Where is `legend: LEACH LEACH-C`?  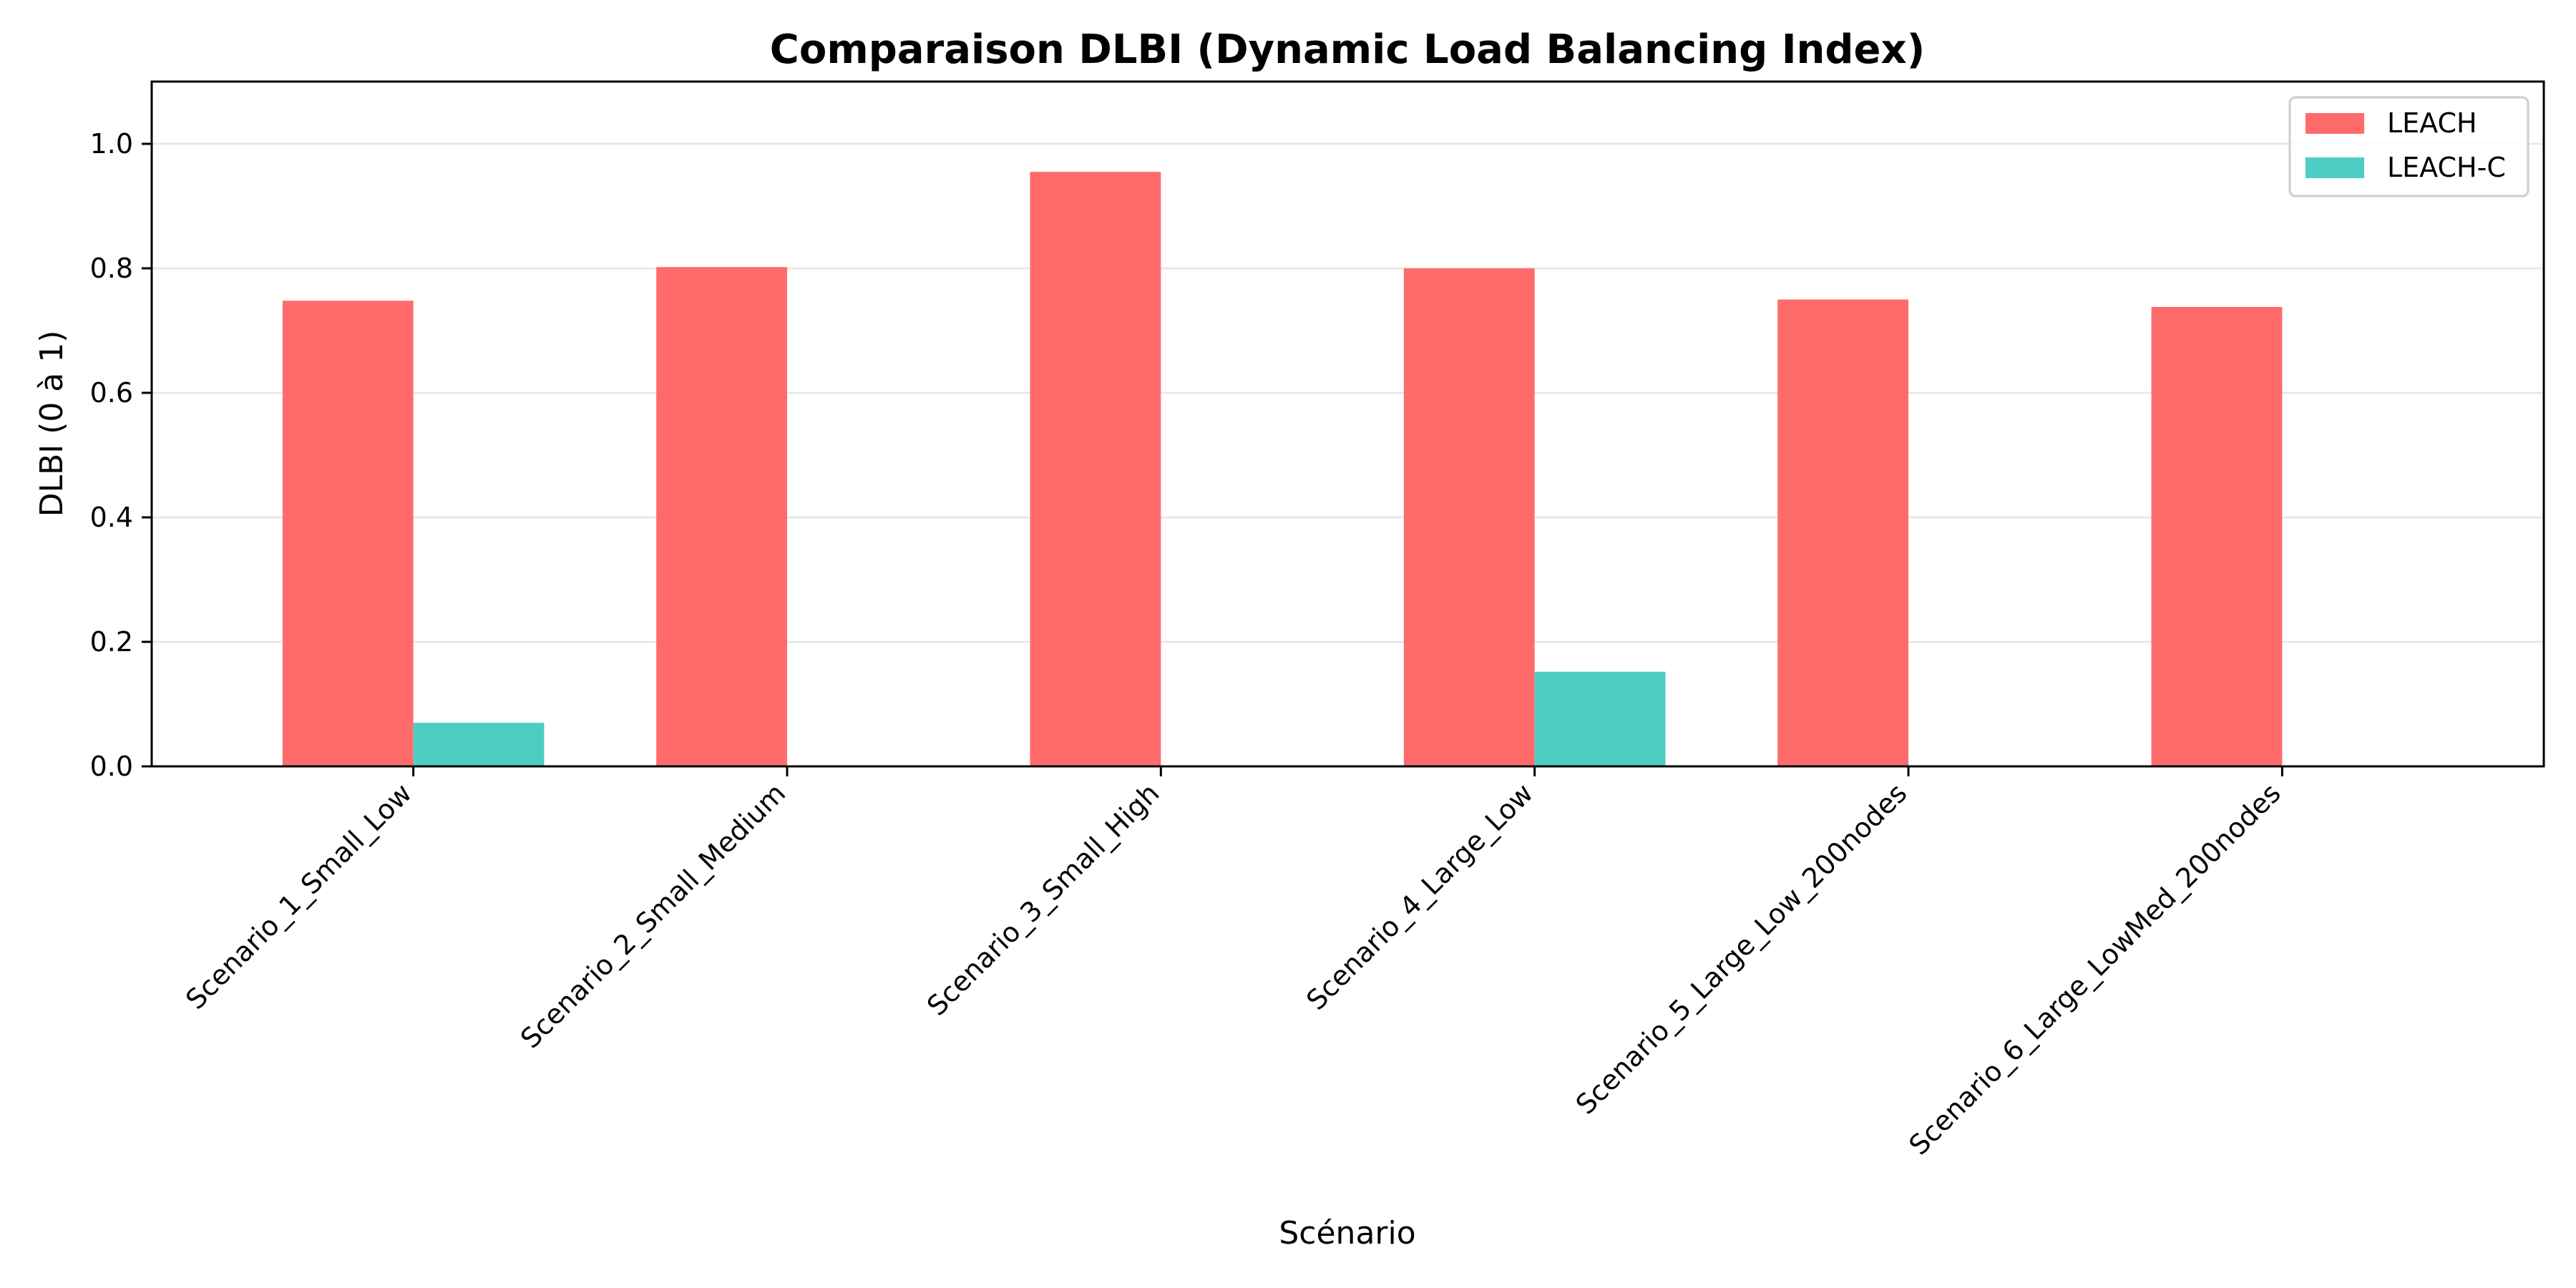
legend: LEACH LEACH-C is located at coordinates (2408, 146).